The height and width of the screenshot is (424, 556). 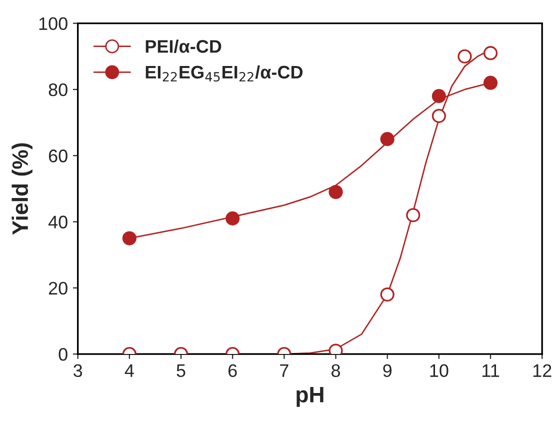 What do you see at coordinates (491, 370) in the screenshot?
I see `x-tick-label: 11` at bounding box center [491, 370].